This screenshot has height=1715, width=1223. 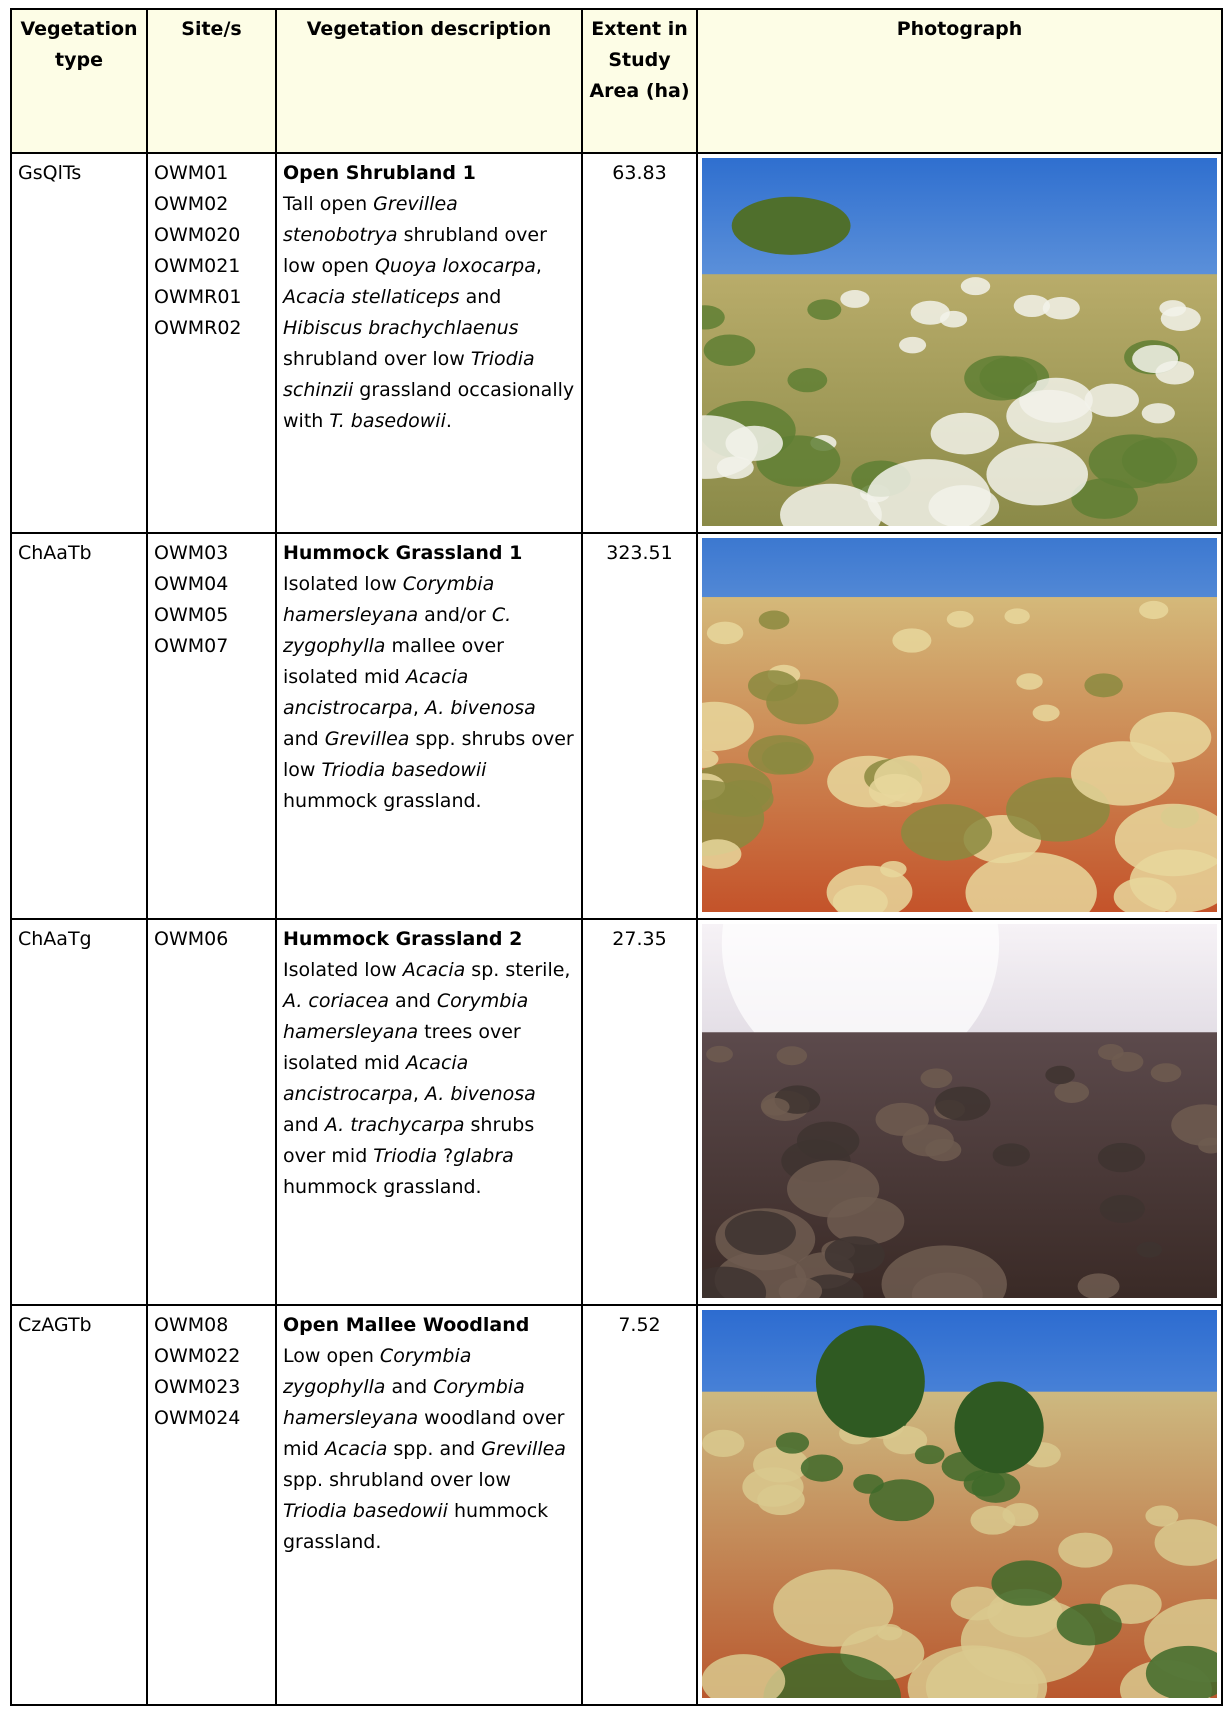 What do you see at coordinates (429, 81) in the screenshot?
I see `header-cell: Vegetation description` at bounding box center [429, 81].